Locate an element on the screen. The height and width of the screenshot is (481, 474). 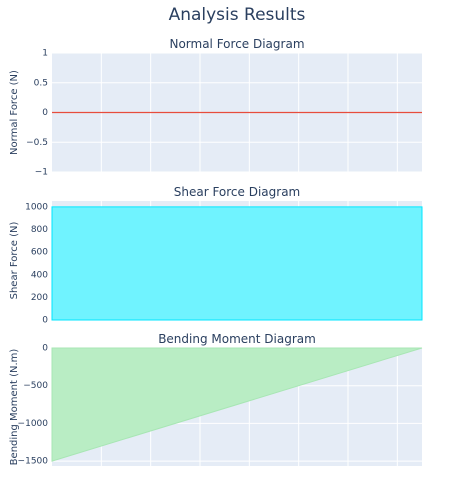
y-tick-label: −1000 is located at coordinates (33, 424).